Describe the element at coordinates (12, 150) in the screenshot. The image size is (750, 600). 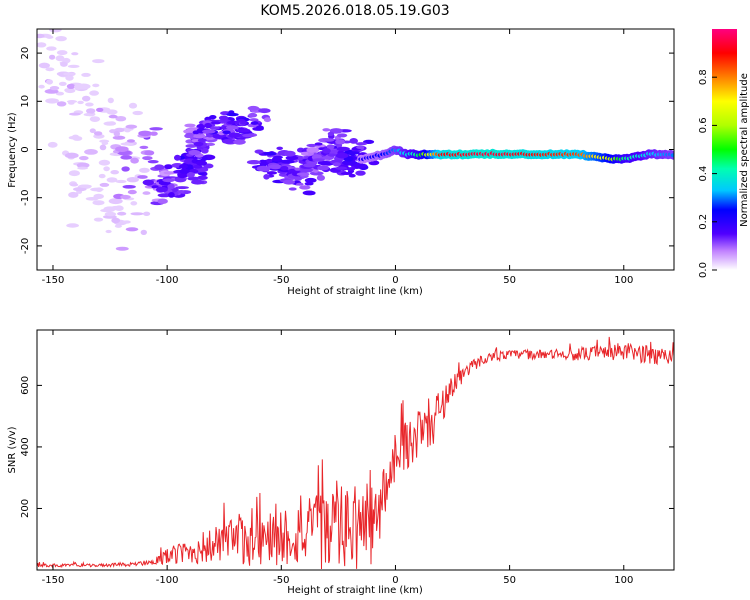
I see `spectrogram-y-label: Frequency (Hz)` at that location.